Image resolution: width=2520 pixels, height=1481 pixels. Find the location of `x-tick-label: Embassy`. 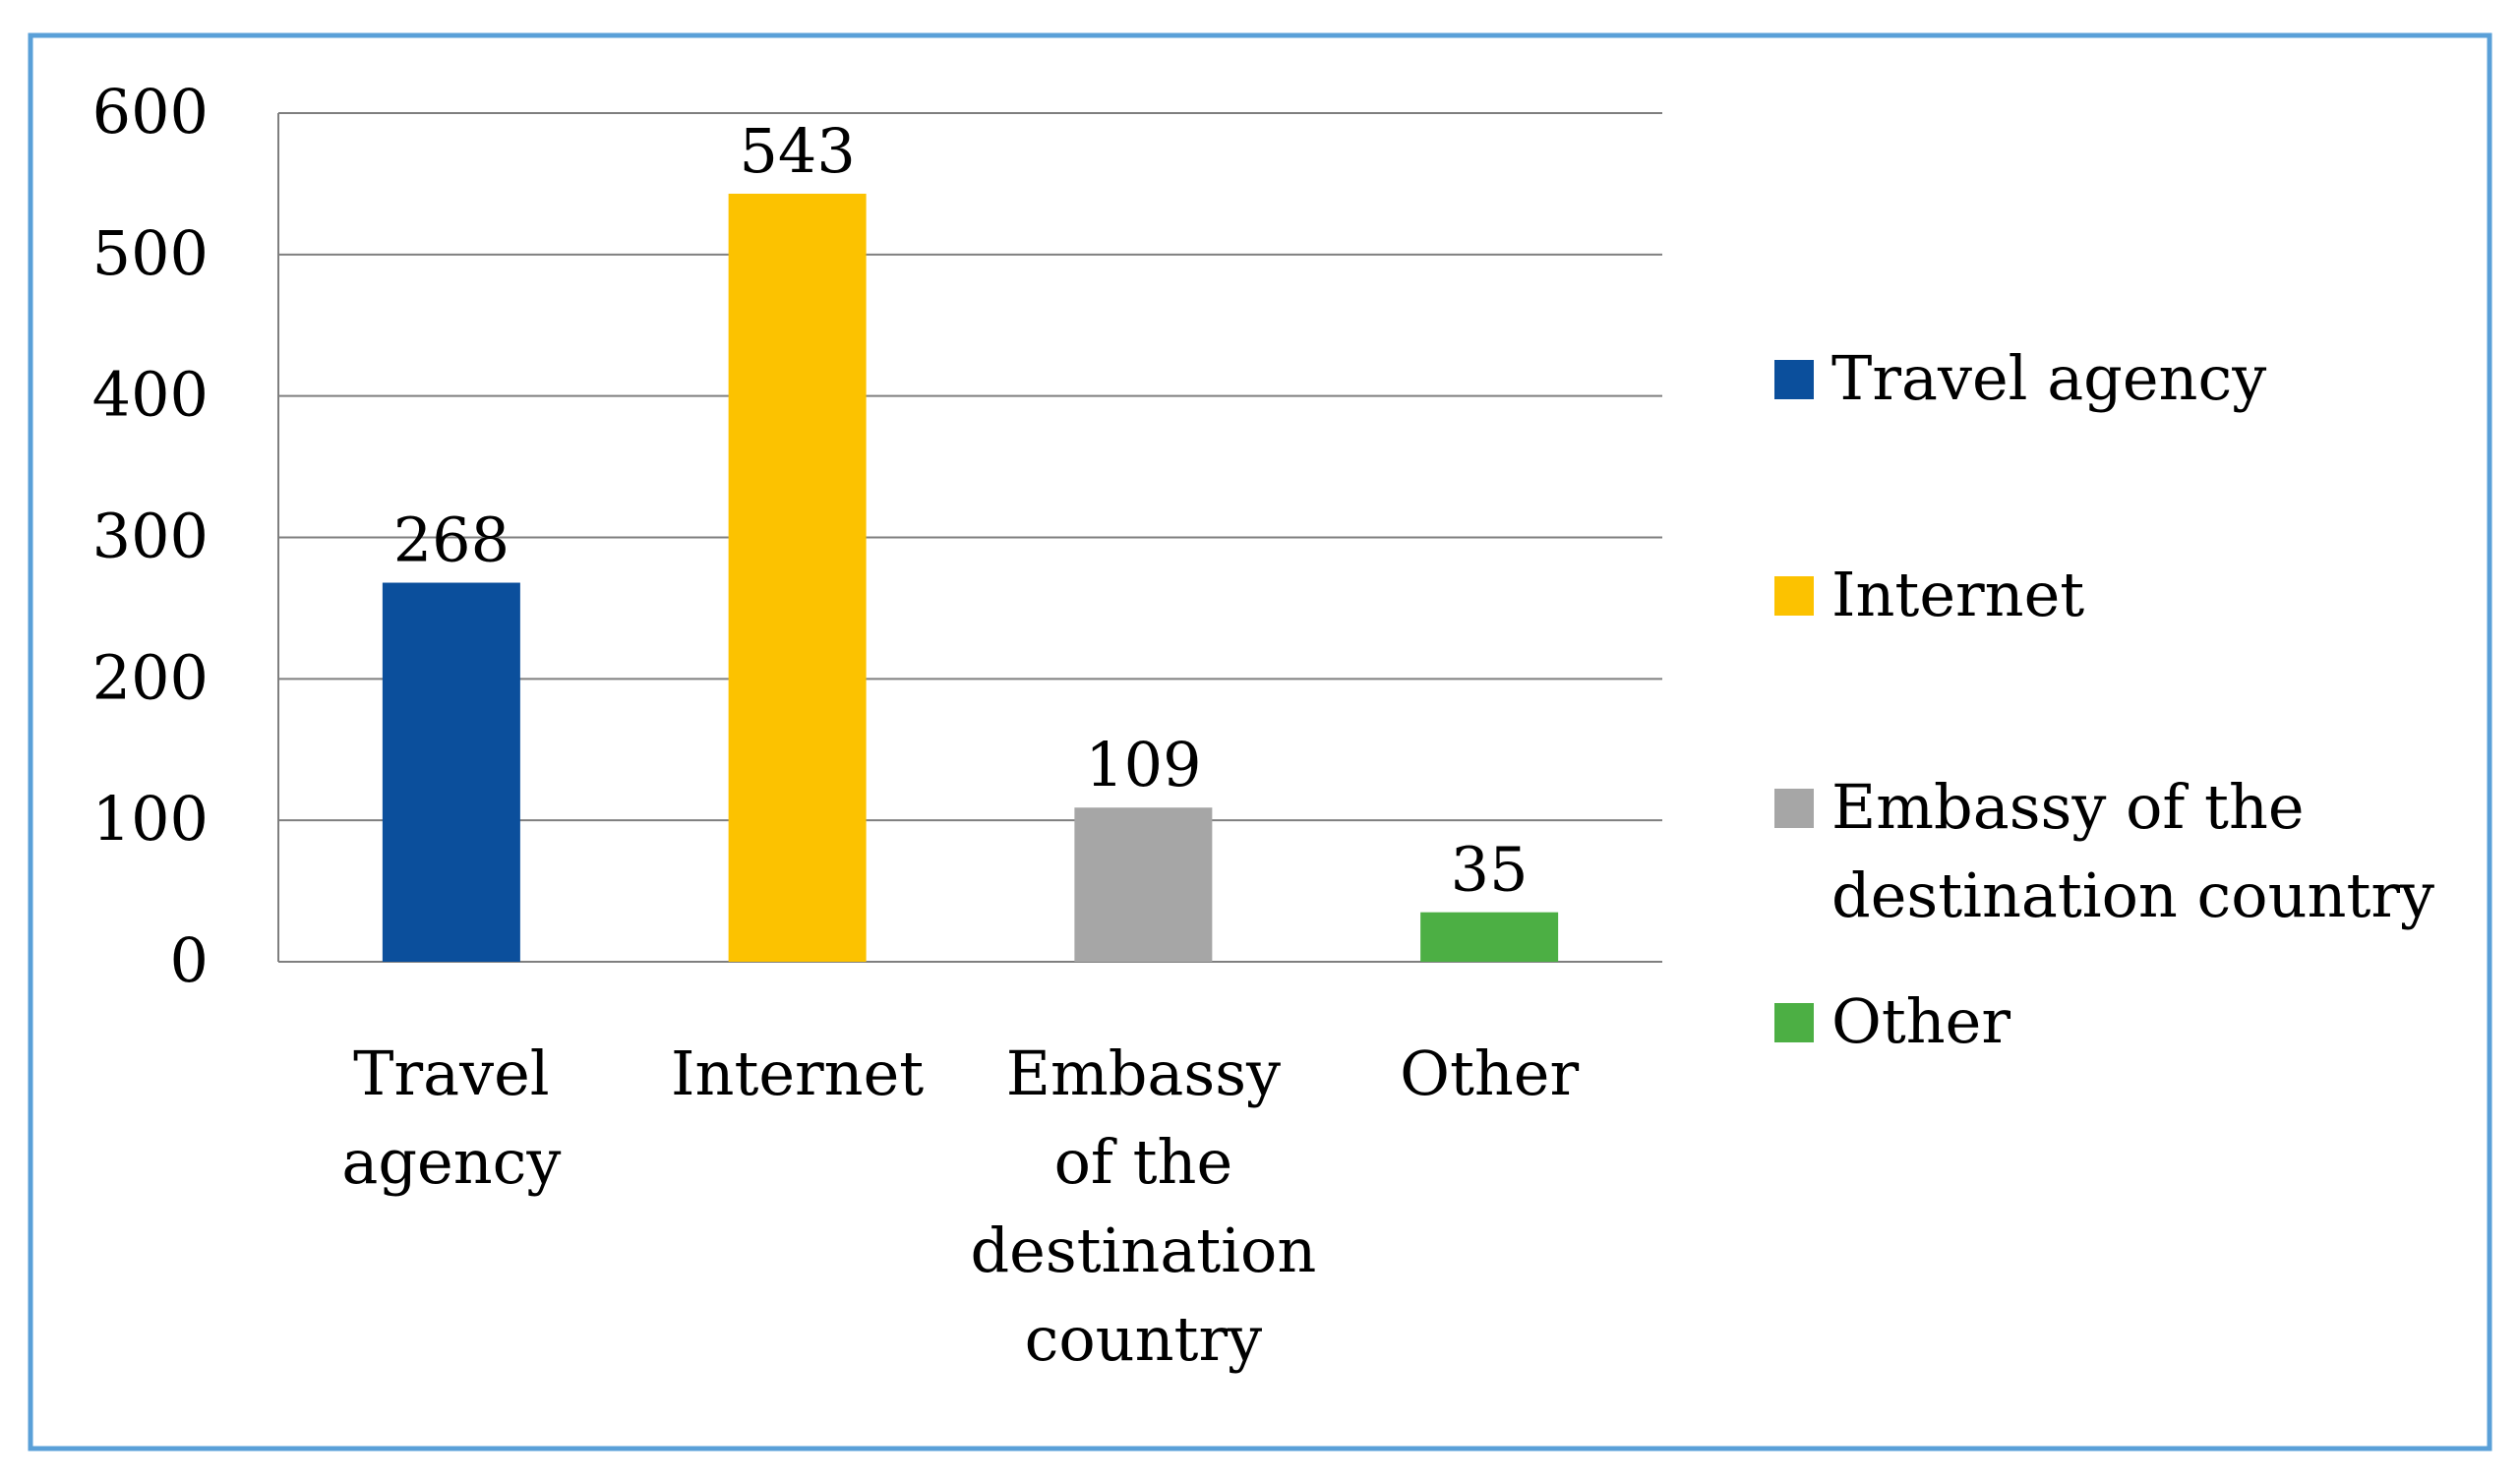

x-tick-label: Embassy is located at coordinates (1143, 1073).